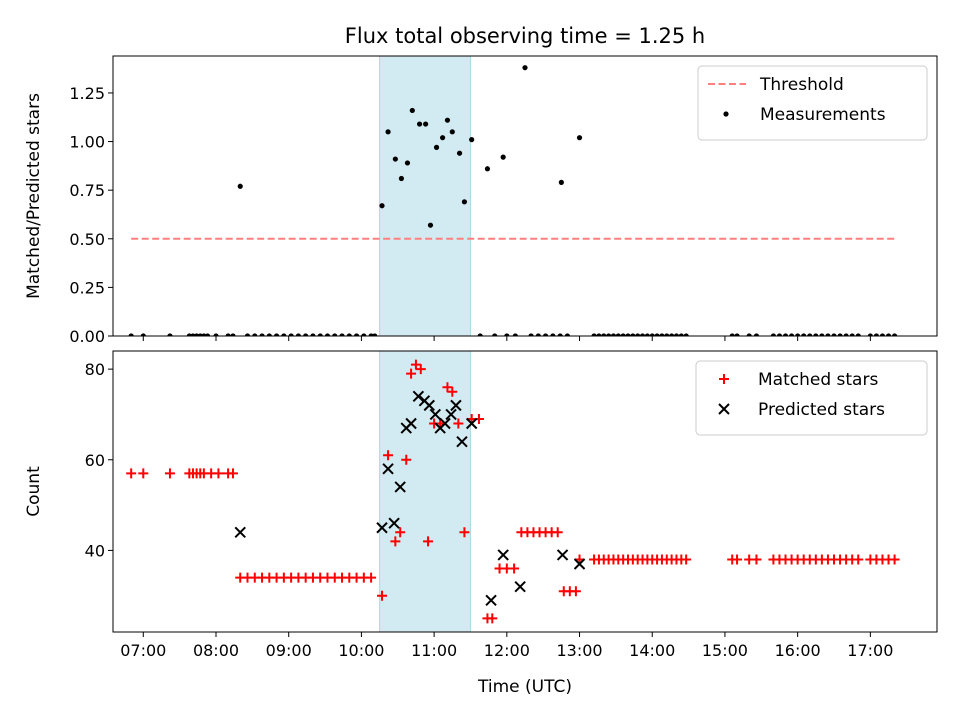 This screenshot has height=720, width=960. I want to click on x-tick-label: 08:00, so click(216, 650).